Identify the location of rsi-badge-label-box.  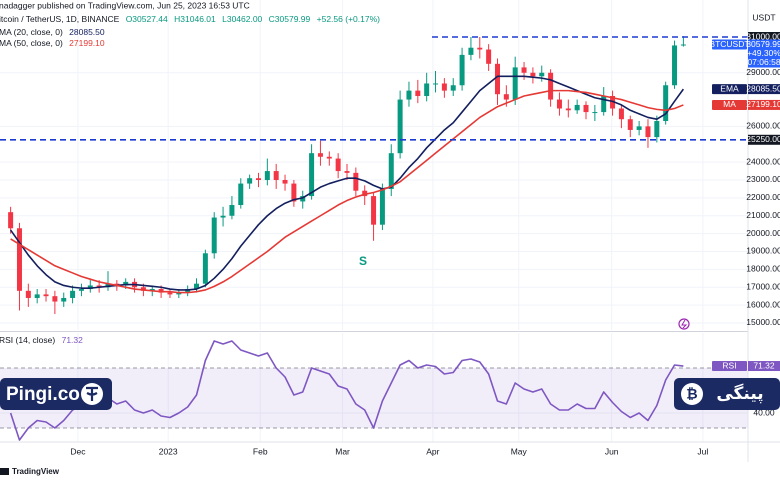
(729, 366).